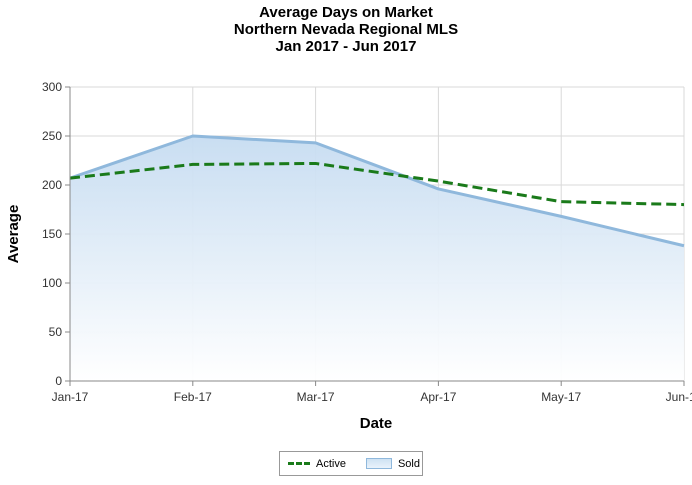  I want to click on y-tick-label: 100, so click(52, 283).